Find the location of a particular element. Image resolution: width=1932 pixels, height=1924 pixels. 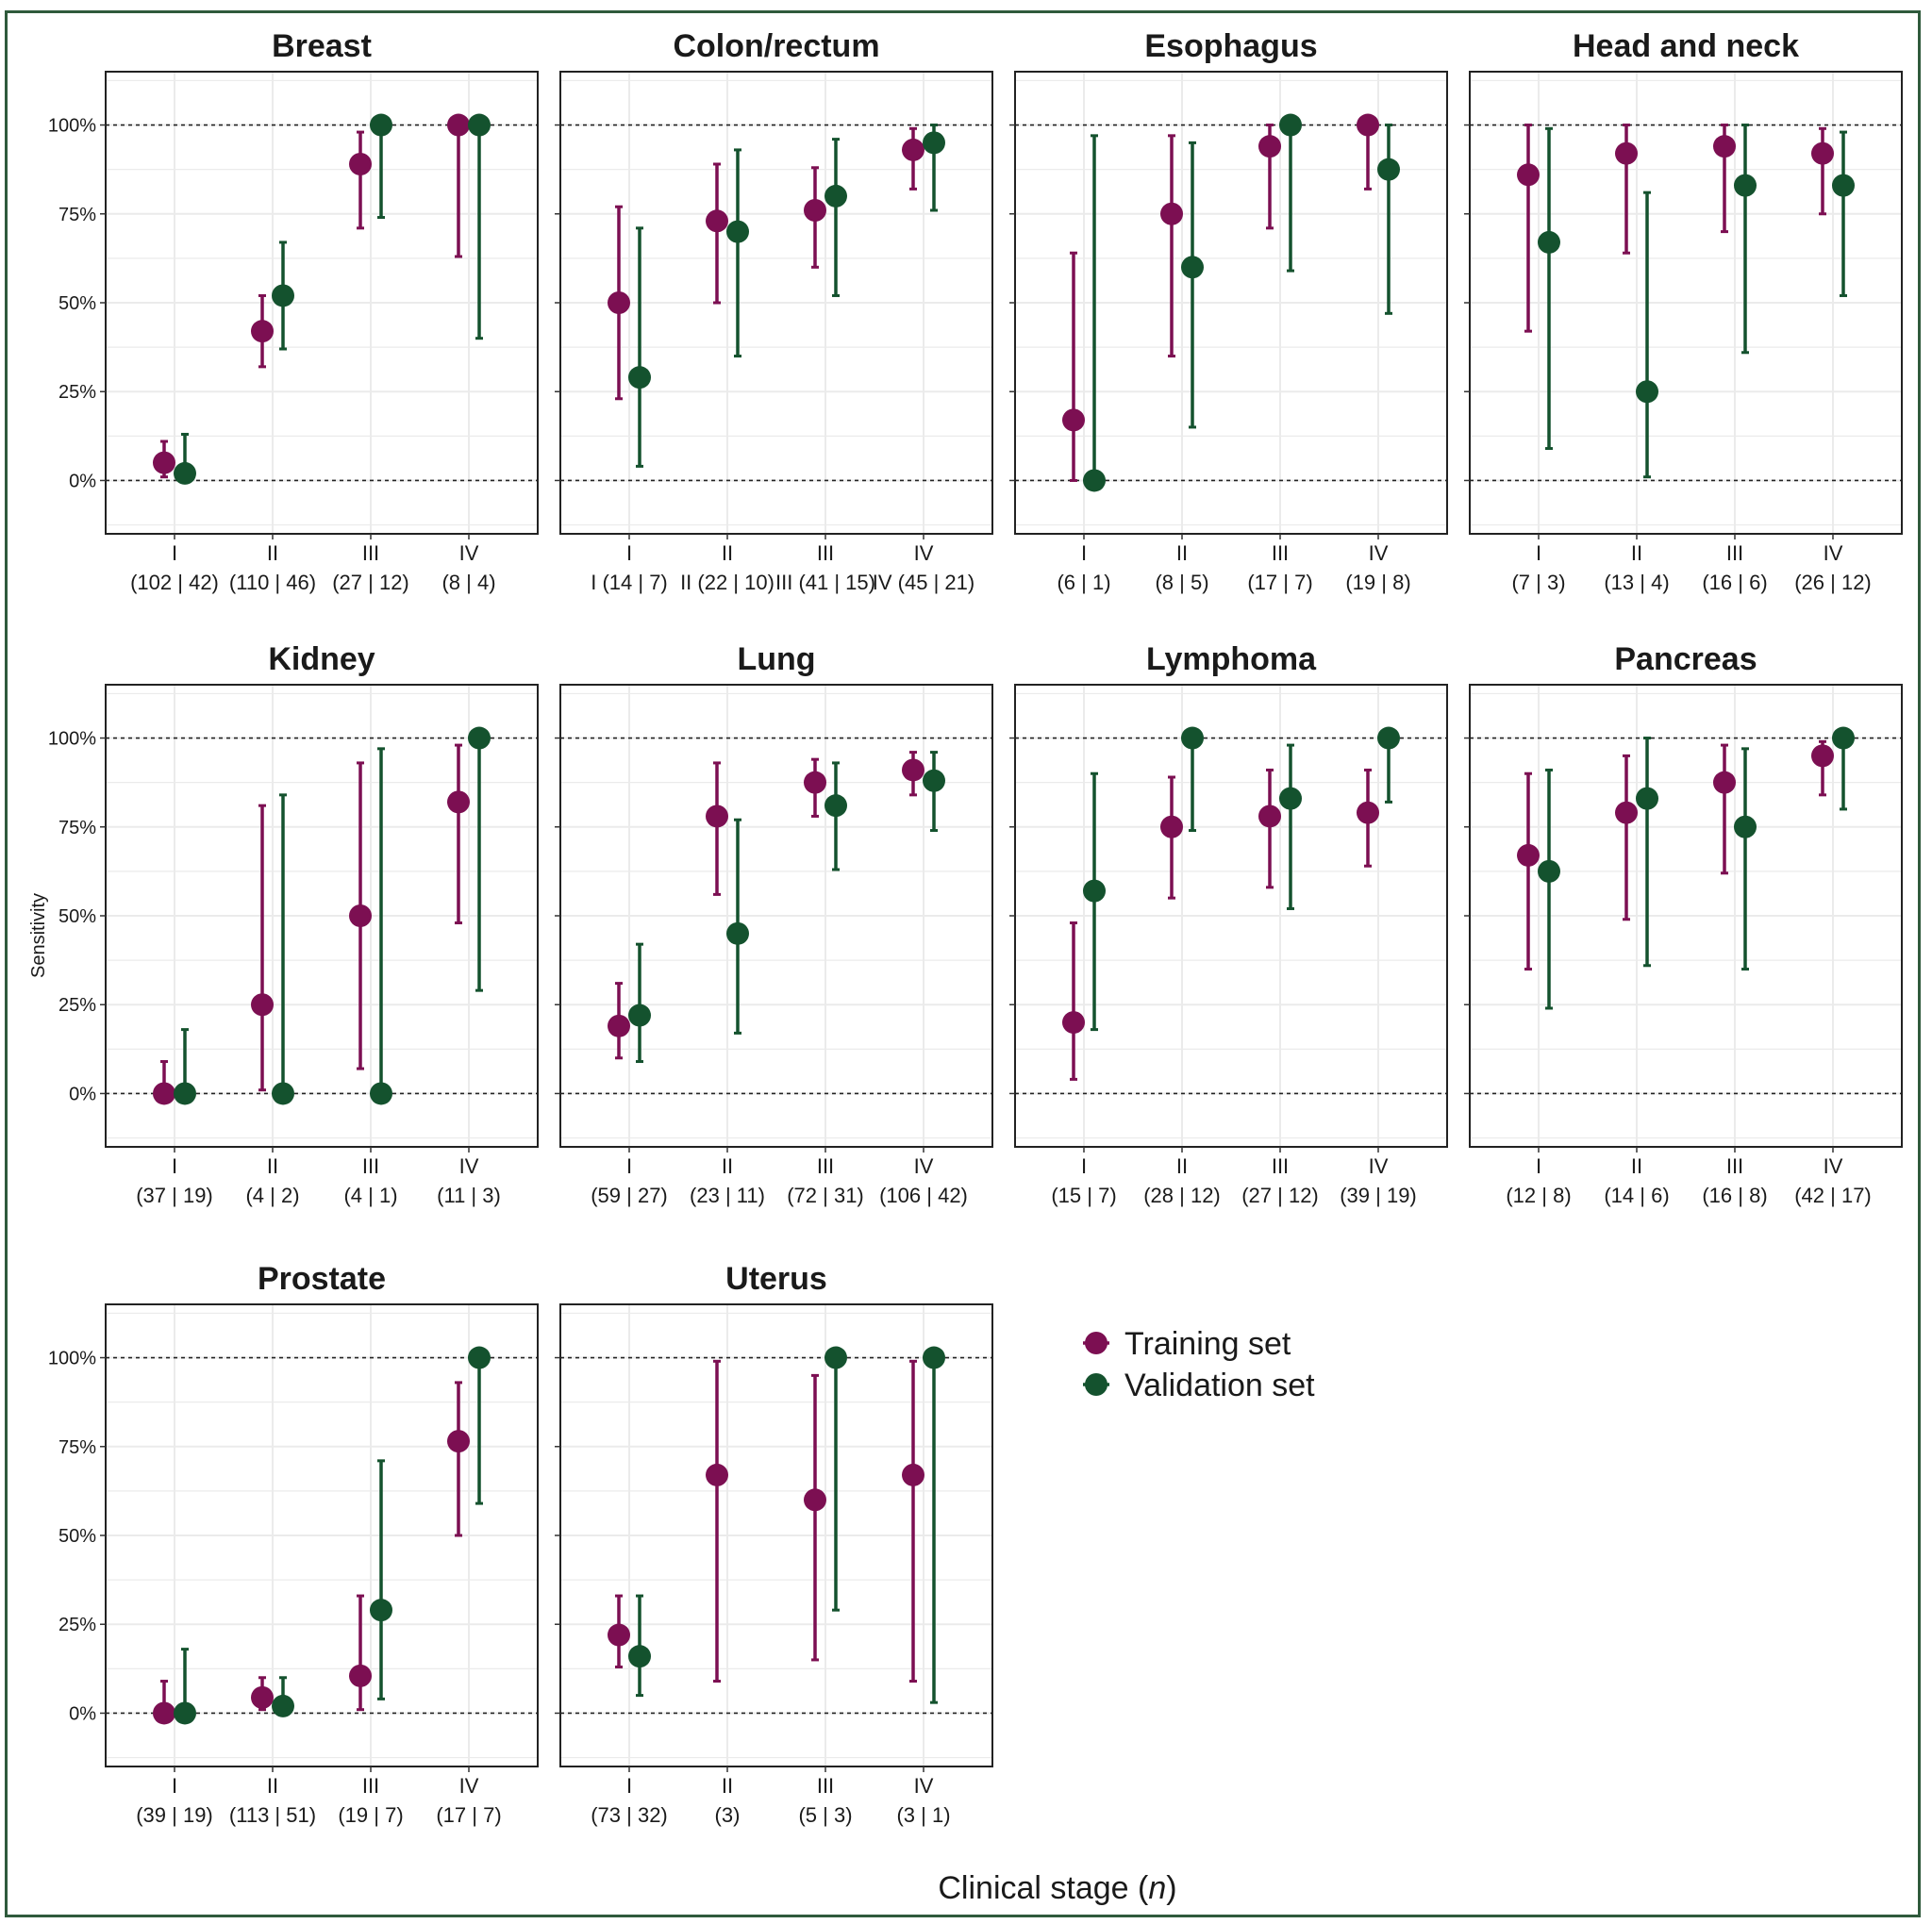

n-label: (39 | 19) is located at coordinates (1378, 1195).